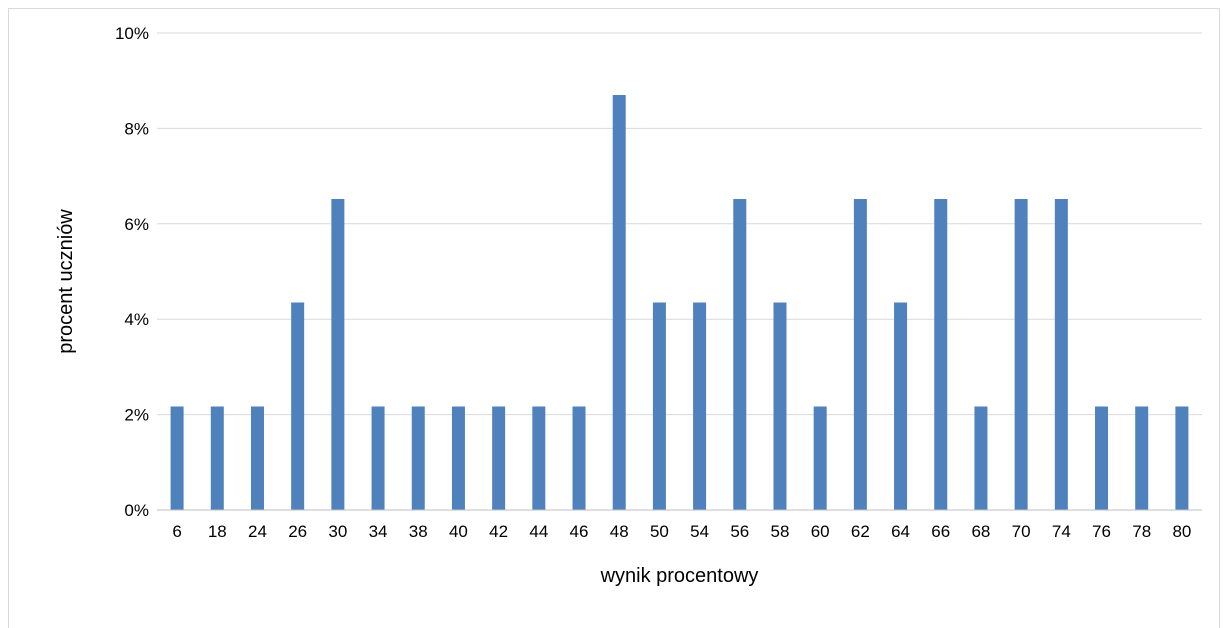  I want to click on x-tick-label: 50, so click(659, 531).